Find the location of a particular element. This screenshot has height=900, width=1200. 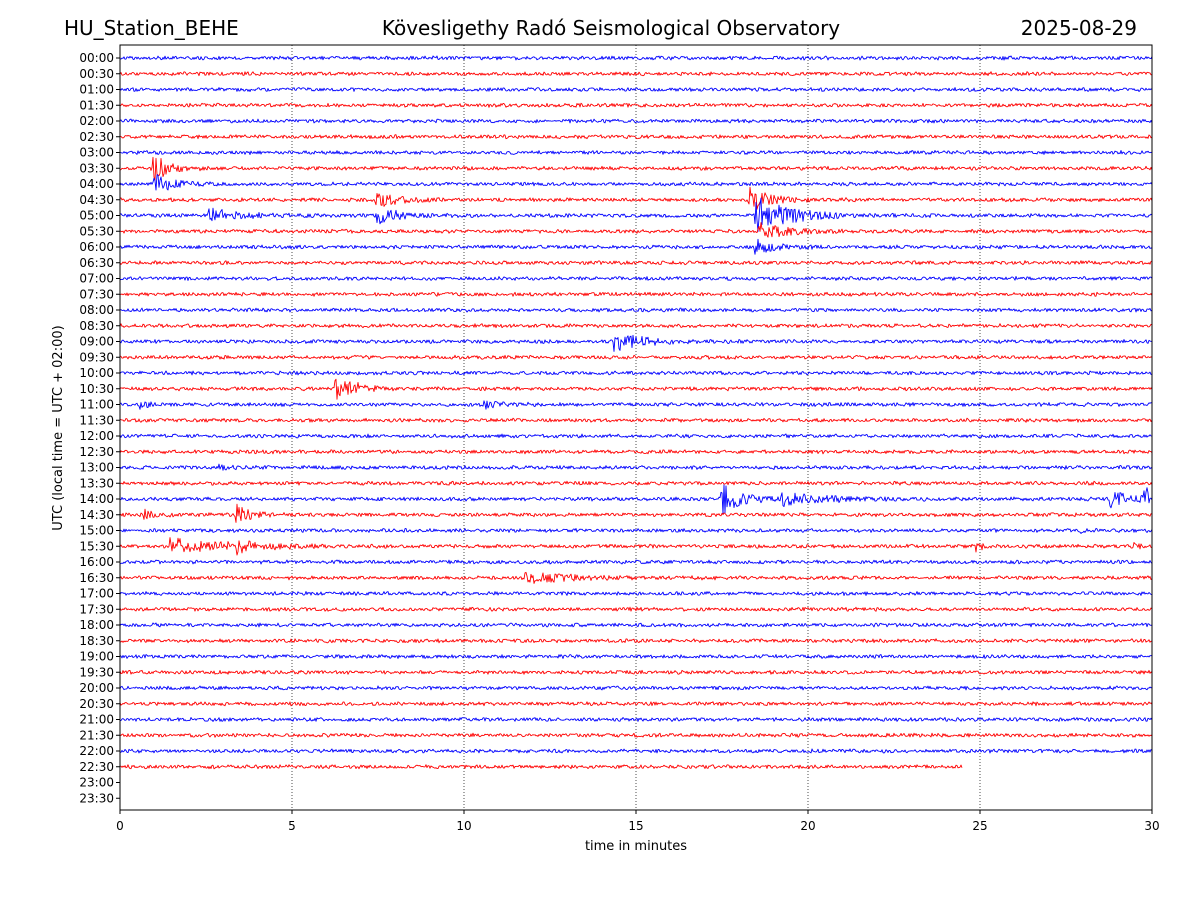

y-tick-label: 18:00 is located at coordinates (96, 625).